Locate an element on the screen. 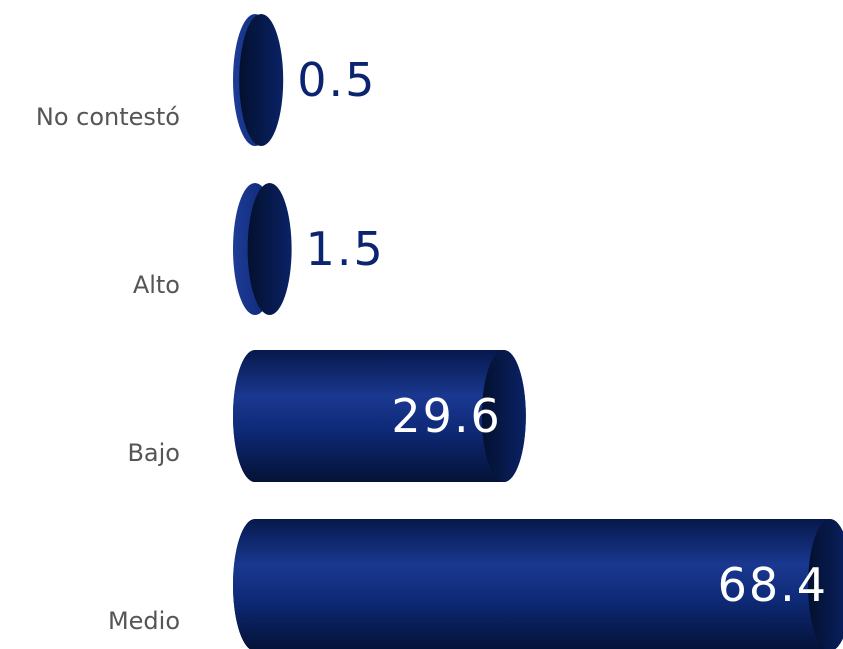 The width and height of the screenshot is (843, 649). category-label: No contestó is located at coordinates (108, 117).